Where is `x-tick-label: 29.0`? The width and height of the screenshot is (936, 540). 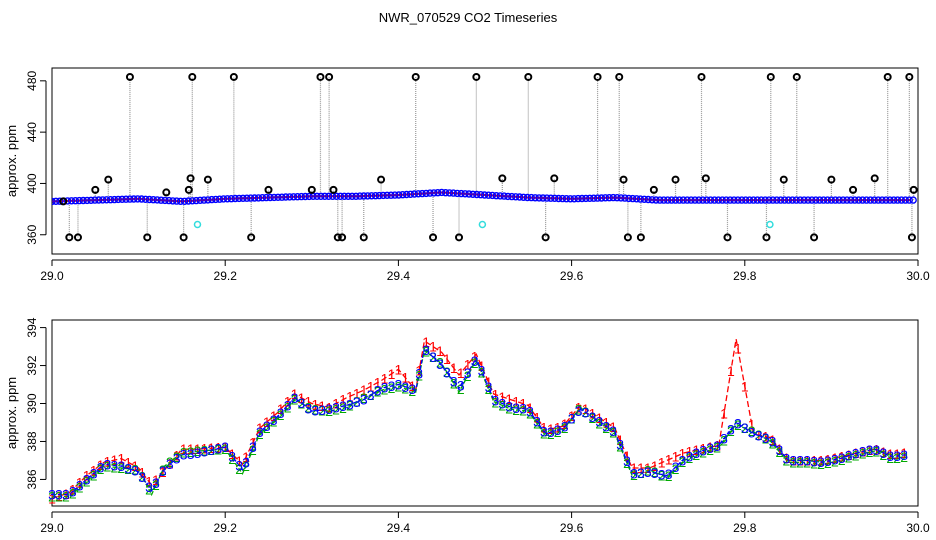 x-tick-label: 29.0 is located at coordinates (52, 528).